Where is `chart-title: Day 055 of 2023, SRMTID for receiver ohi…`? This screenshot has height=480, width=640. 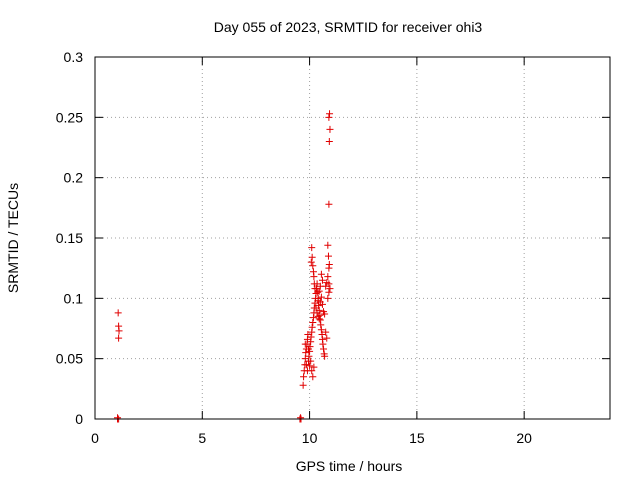
chart-title: Day 055 of 2023, SRMTID for receiver ohi… is located at coordinates (348, 27).